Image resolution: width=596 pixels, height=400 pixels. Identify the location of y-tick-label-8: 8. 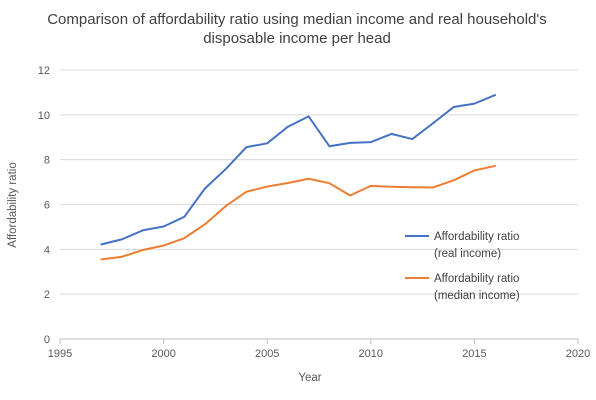
(47, 161).